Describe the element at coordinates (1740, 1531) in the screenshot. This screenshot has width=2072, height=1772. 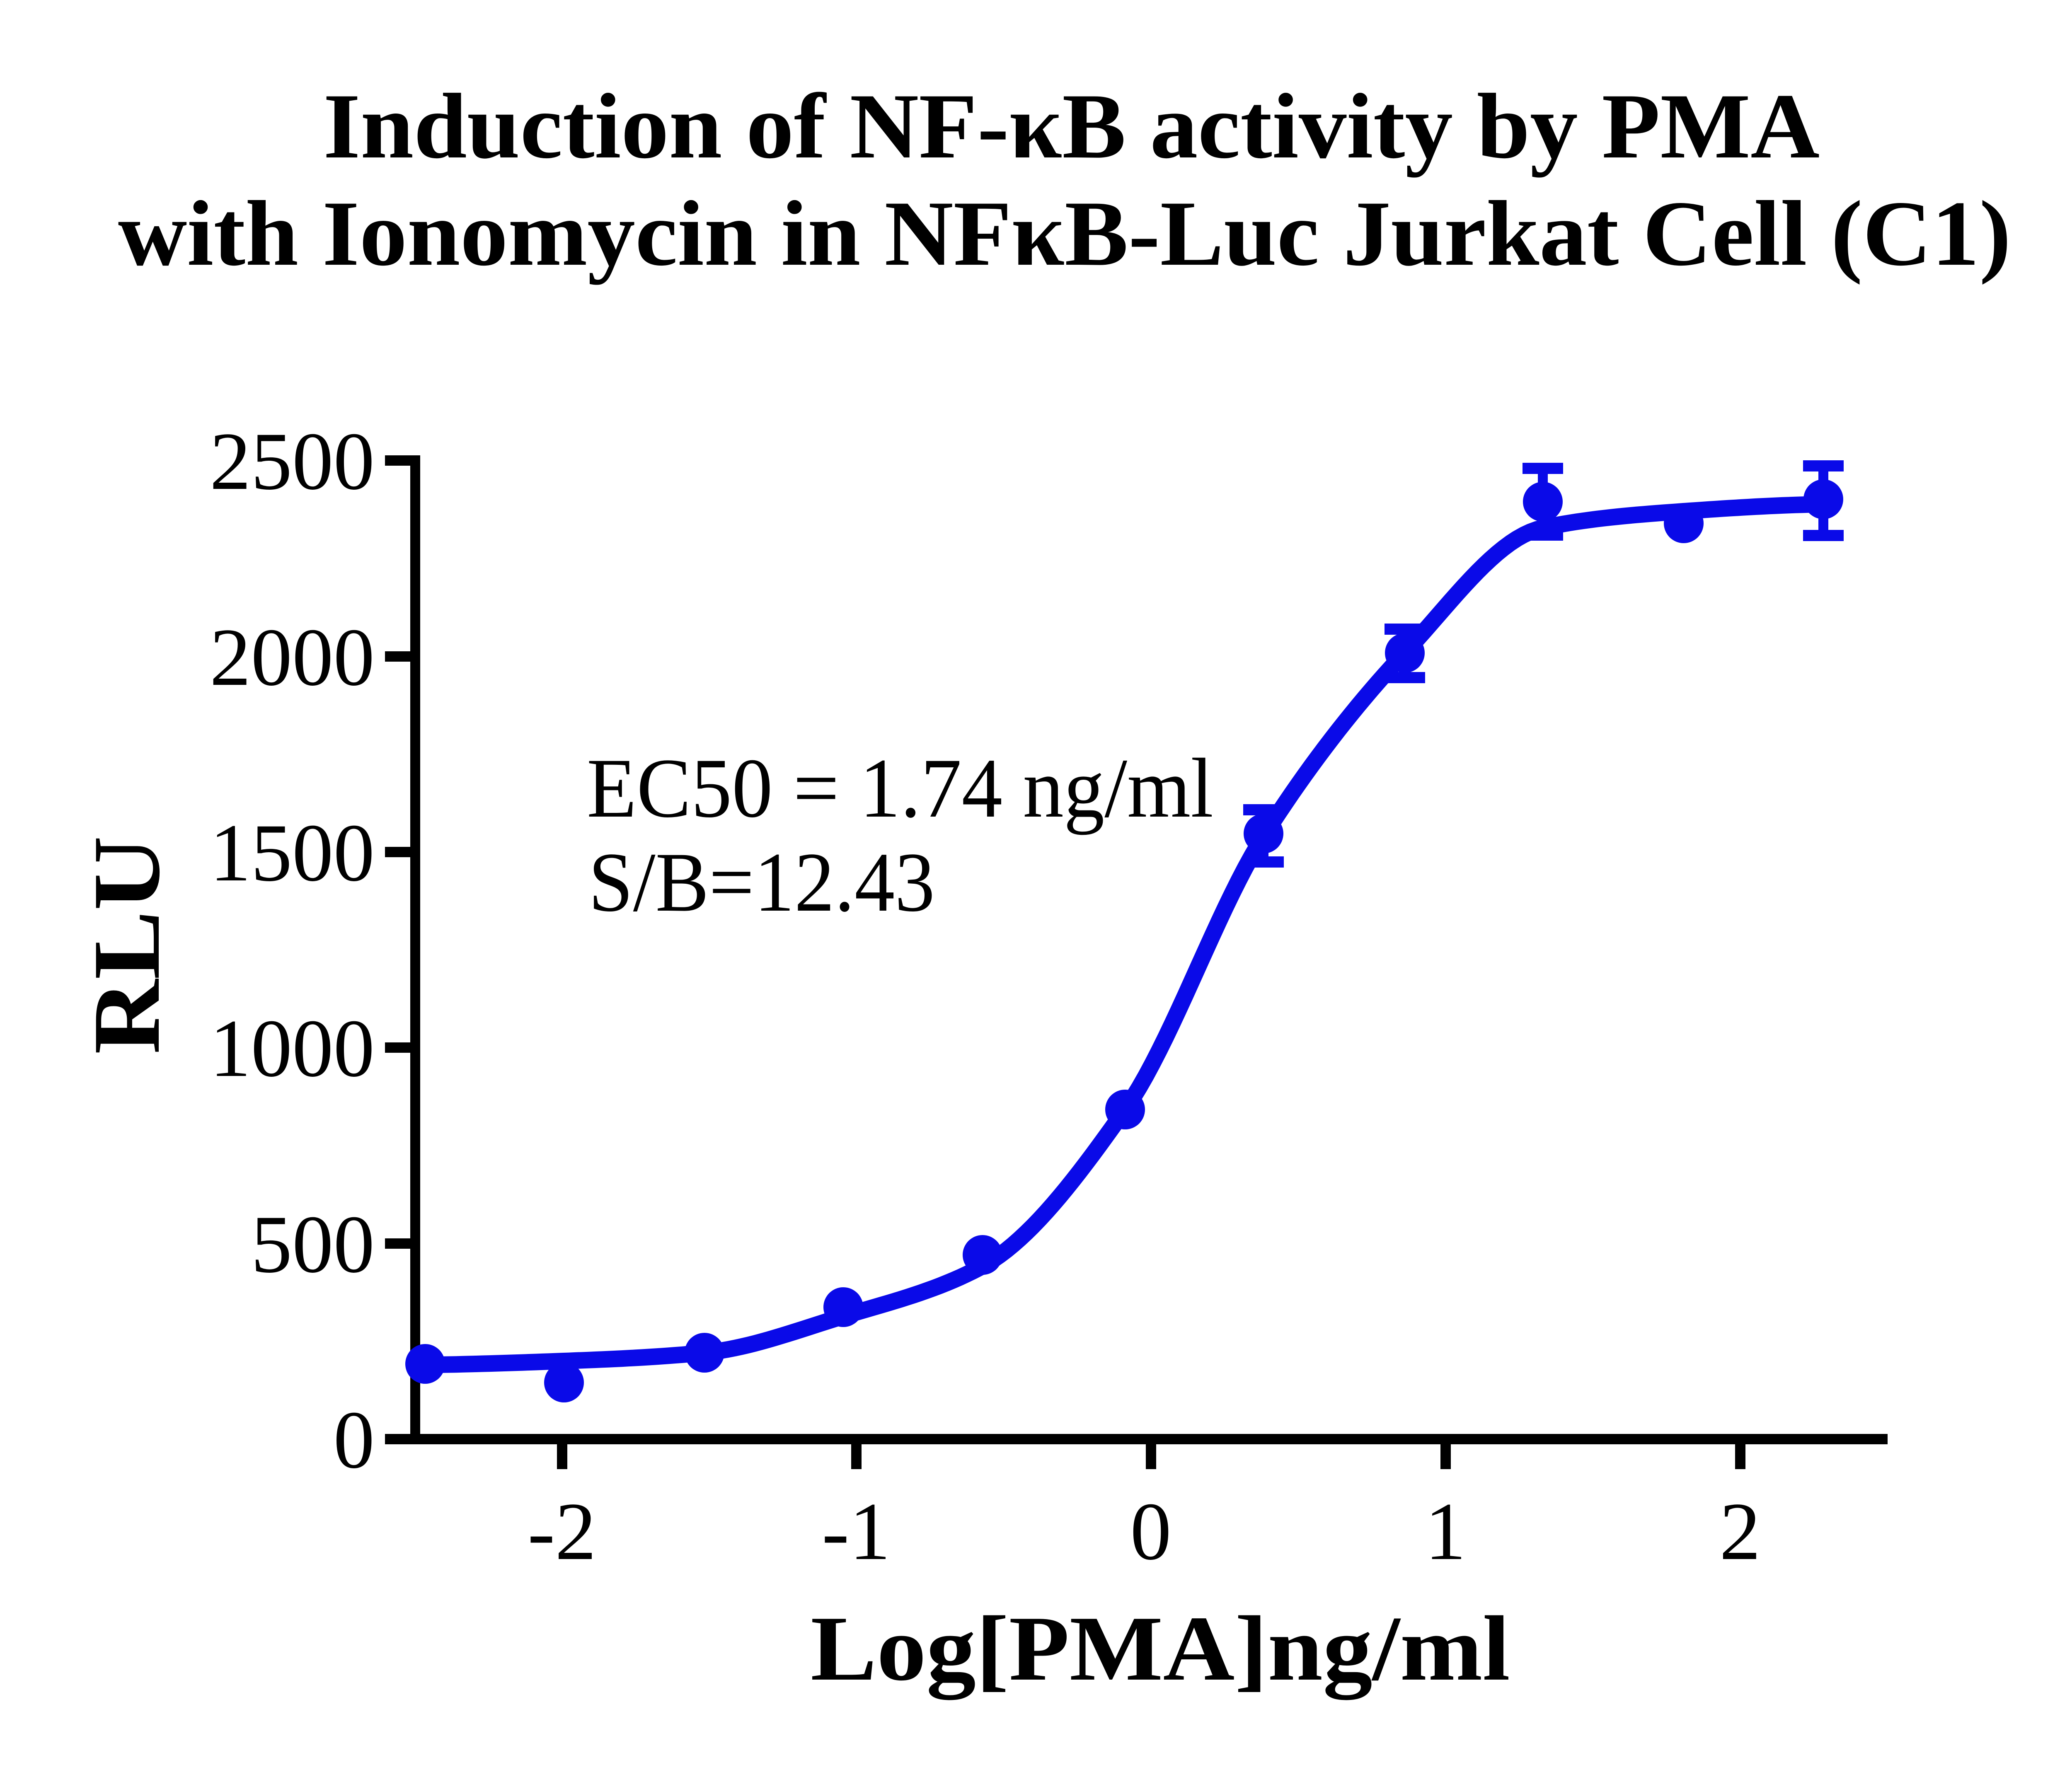
I see `svg-text: 2` at that location.